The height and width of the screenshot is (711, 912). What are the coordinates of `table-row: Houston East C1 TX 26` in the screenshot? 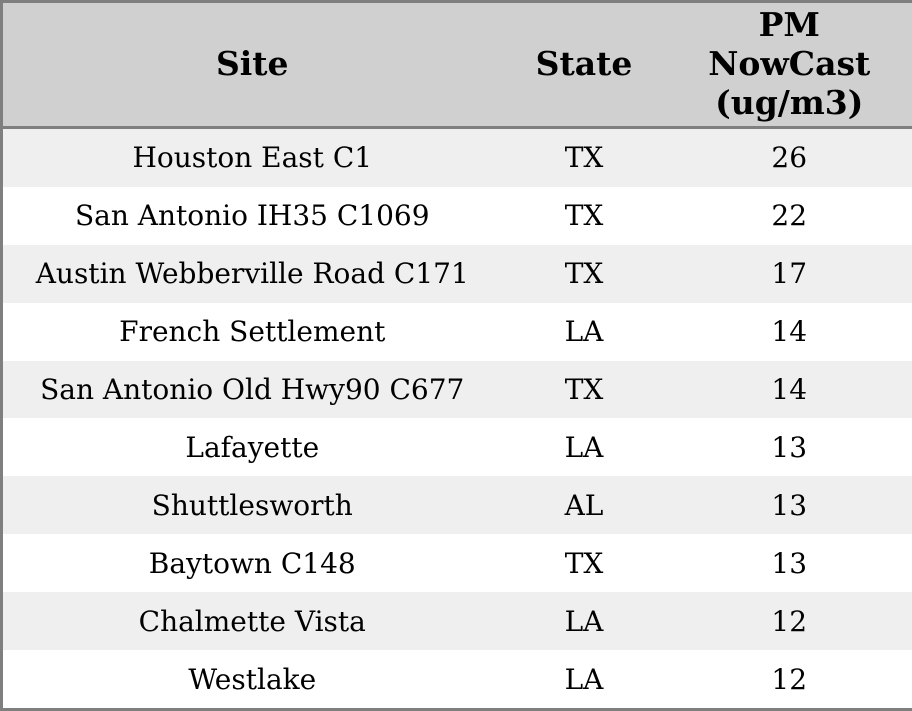 It's located at (456, 157).